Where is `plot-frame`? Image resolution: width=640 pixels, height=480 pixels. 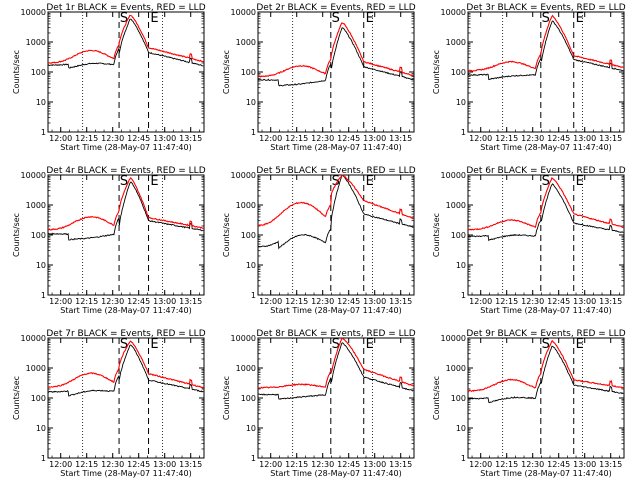
plot-frame is located at coordinates (336, 235).